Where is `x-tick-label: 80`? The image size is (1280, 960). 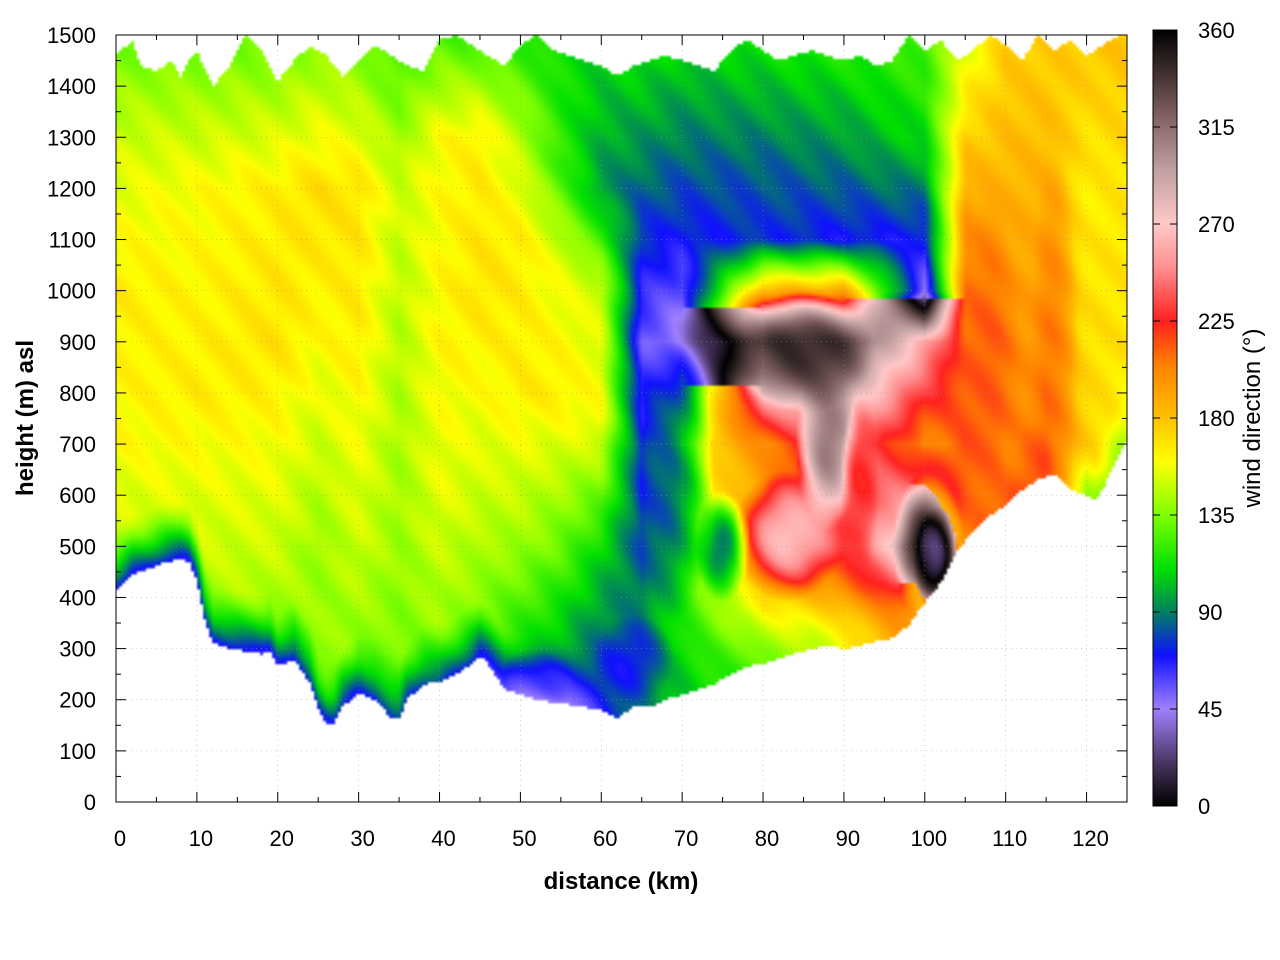
x-tick-label: 80 is located at coordinates (767, 838).